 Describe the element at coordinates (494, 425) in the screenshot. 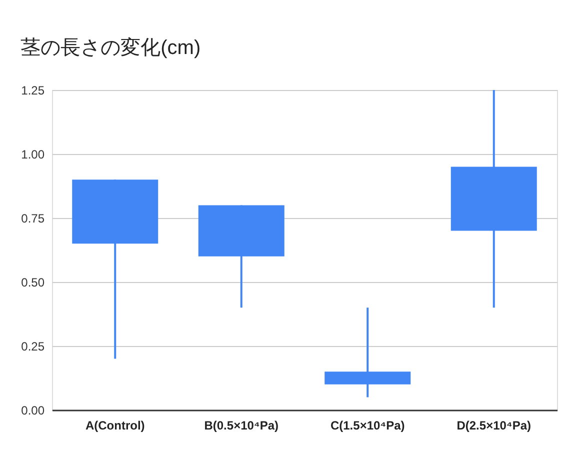

I see `x-tick-label: D(2.5×10⁴Pa)` at that location.